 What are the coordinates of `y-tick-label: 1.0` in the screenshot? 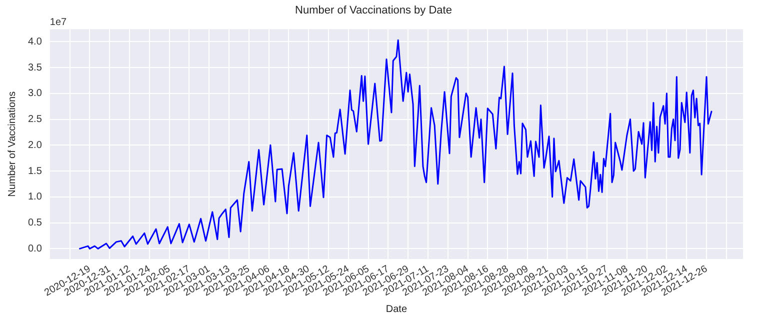 It's located at (35, 197).